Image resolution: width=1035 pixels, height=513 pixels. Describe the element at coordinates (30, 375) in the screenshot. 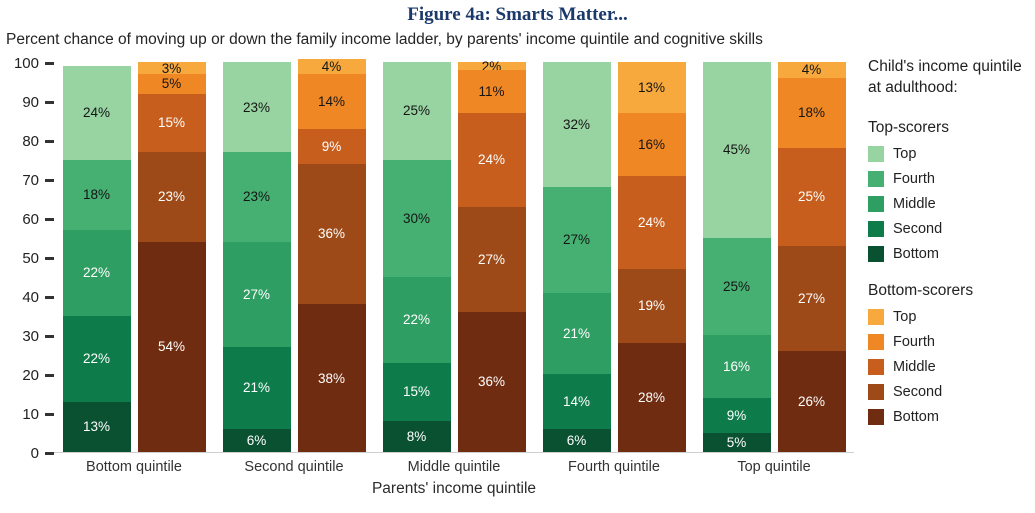

I see `y-tick-label: 20` at that location.